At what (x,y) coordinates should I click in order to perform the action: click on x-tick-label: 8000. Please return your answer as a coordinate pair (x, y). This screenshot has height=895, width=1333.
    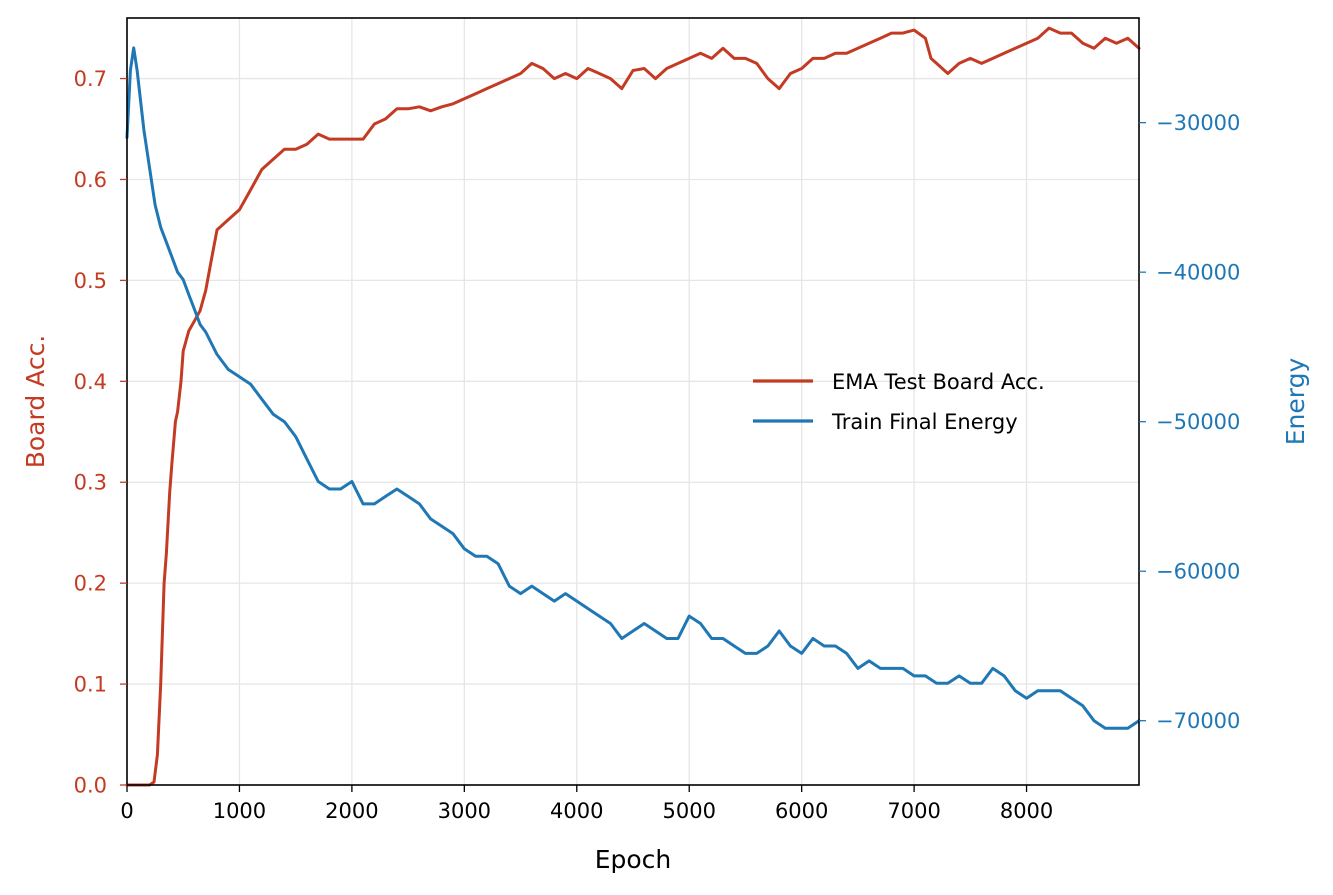
    Looking at the image, I should click on (1026, 811).